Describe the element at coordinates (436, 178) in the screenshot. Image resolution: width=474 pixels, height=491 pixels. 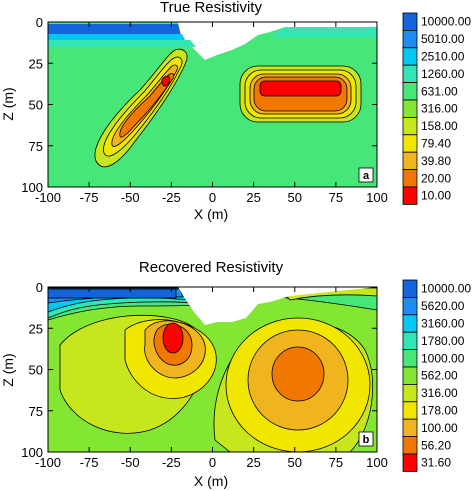
I see `colorbar-label: 20.00` at that location.